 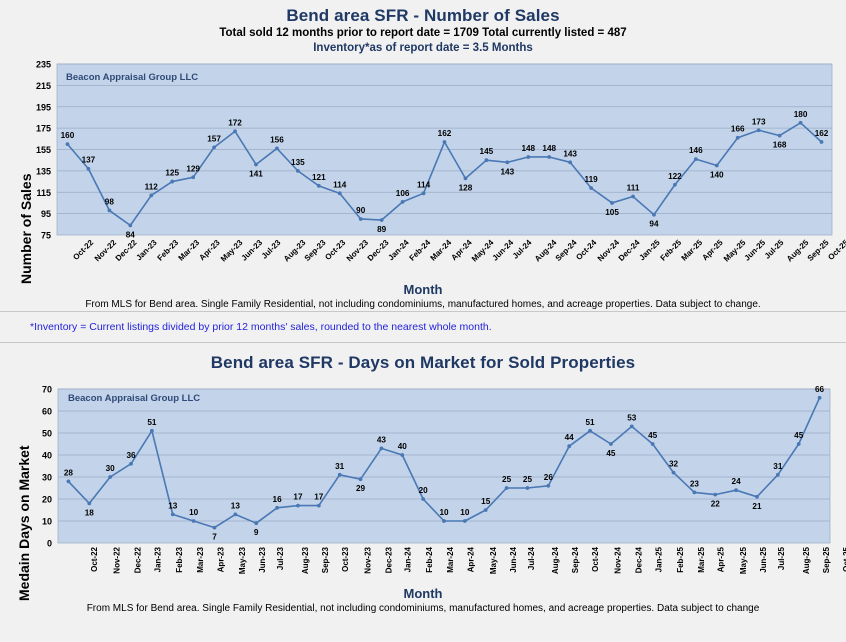 I want to click on svg-text: 106, so click(x=403, y=193).